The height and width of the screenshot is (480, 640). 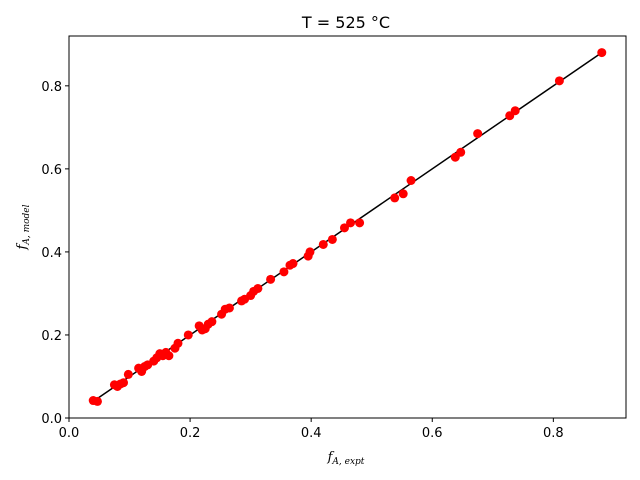 What do you see at coordinates (51, 336) in the screenshot?
I see `y-tick-label: 0.2` at bounding box center [51, 336].